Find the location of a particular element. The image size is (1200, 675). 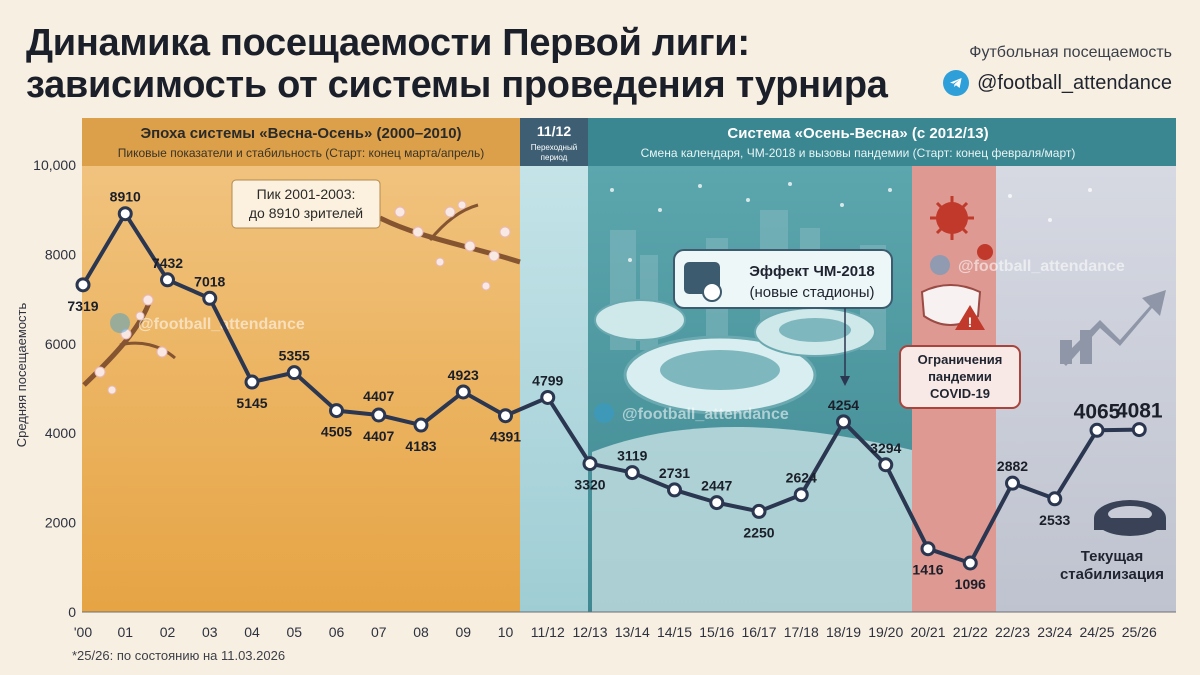

data-label: 5145 is located at coordinates (251, 403).